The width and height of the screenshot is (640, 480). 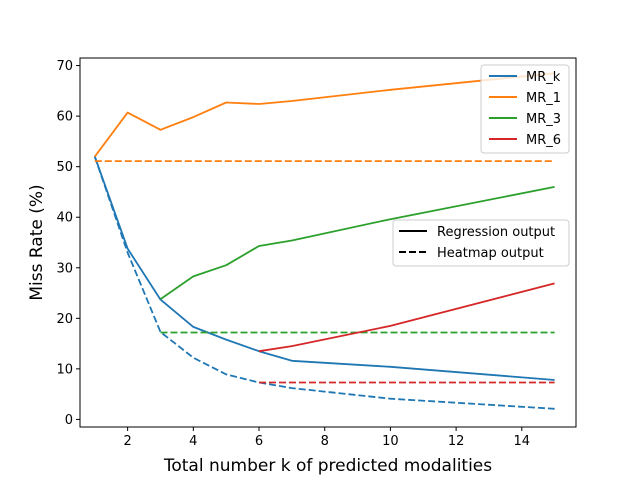 What do you see at coordinates (357, 243) in the screenshot?
I see `series-mr-3-regression-line` at bounding box center [357, 243].